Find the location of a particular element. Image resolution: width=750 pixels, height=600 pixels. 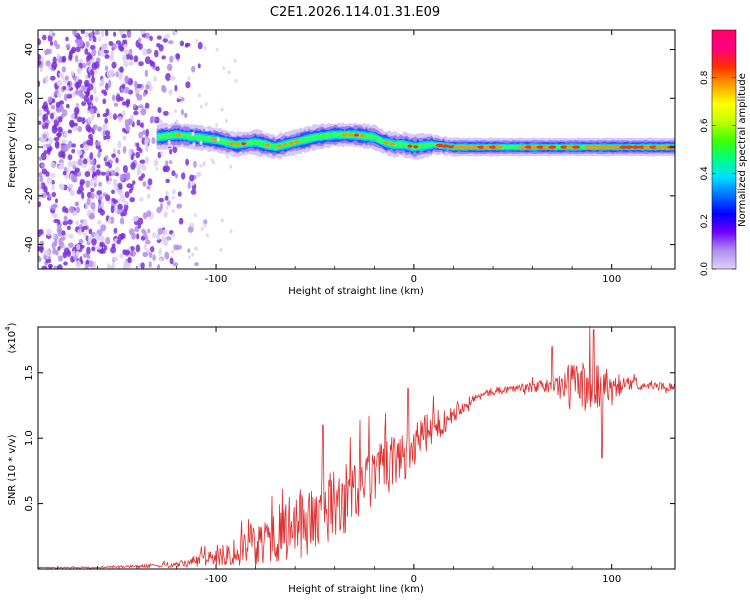

colorbar-ticks: 0.0 0.2 0.4 0.6 0.8 is located at coordinates (718, 173).